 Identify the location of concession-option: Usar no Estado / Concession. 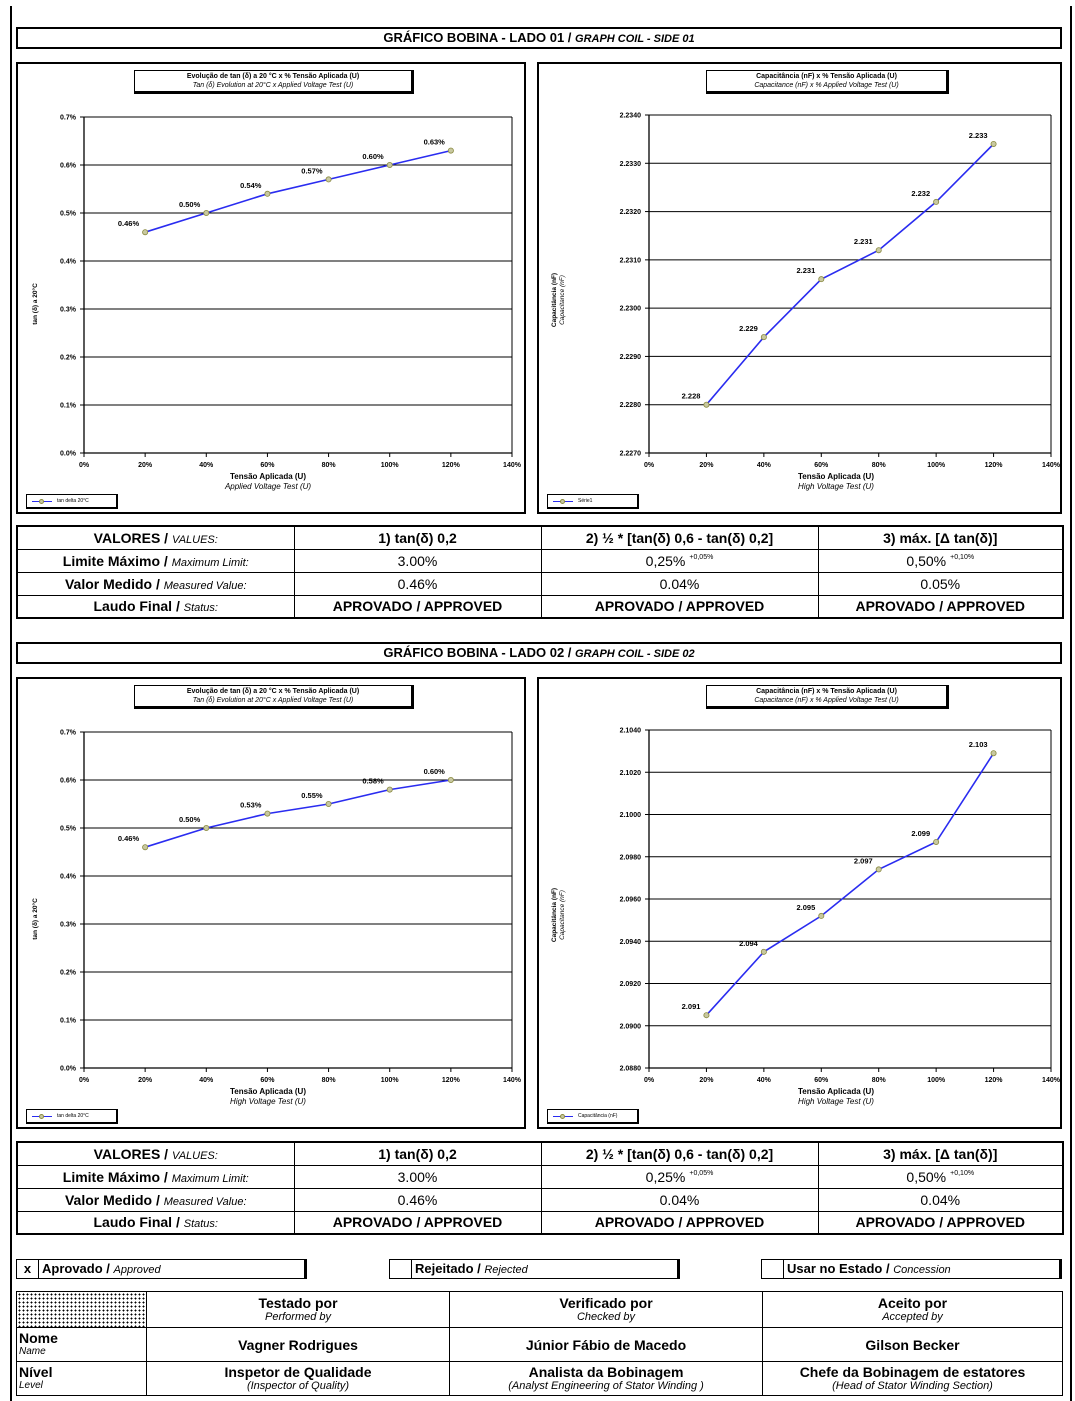
(911, 1269).